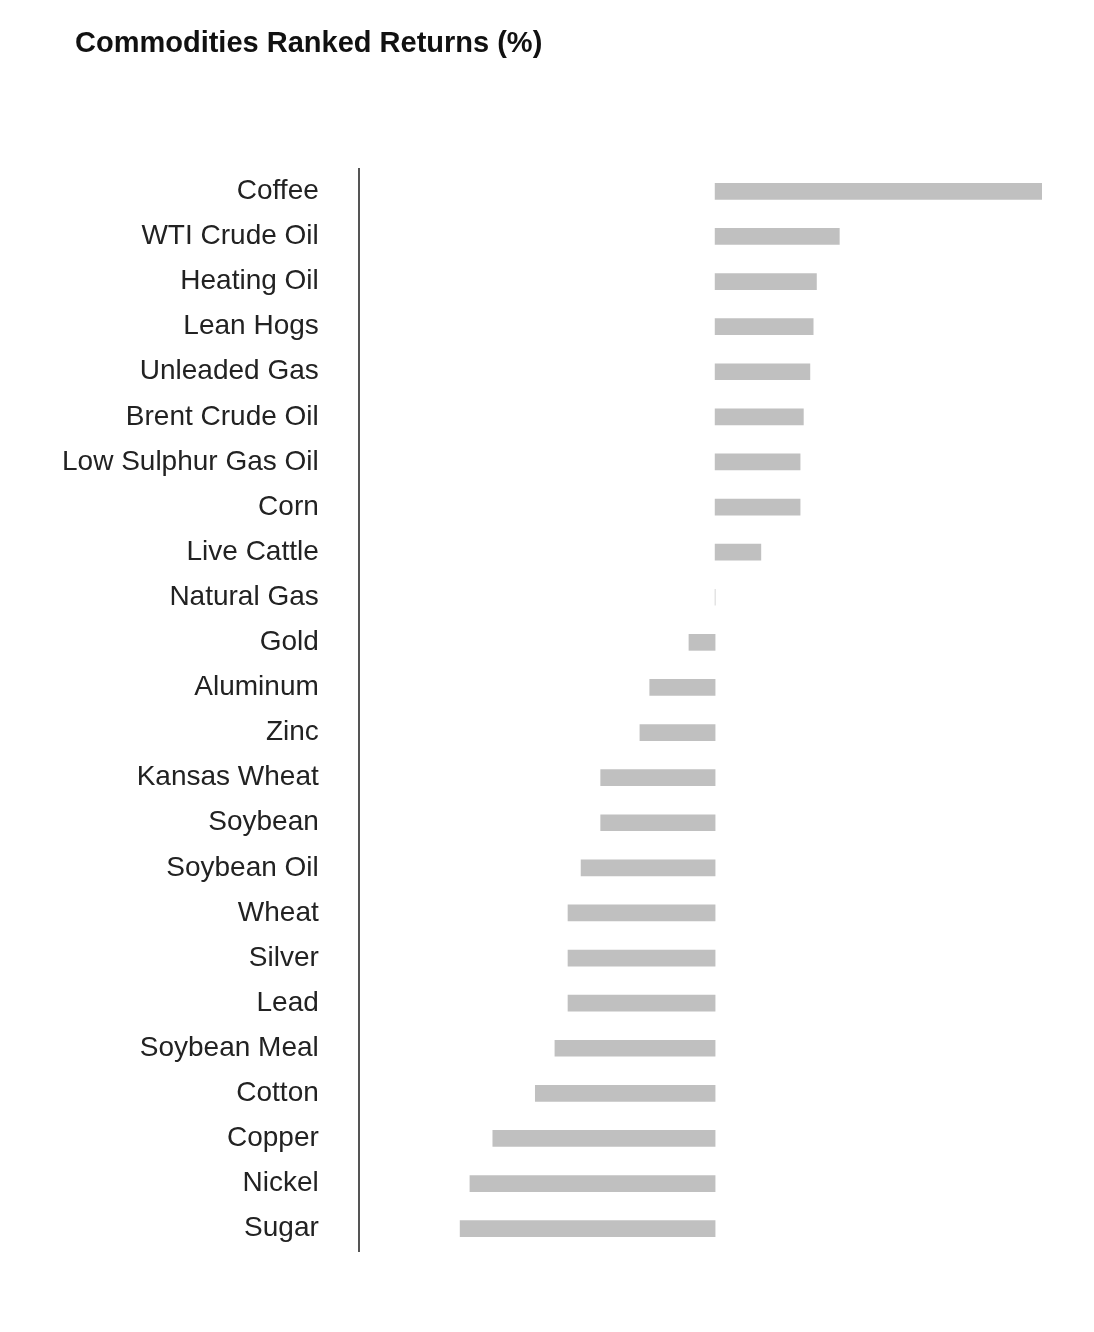  What do you see at coordinates (252, 550) in the screenshot?
I see `y-tick-label: Live Cattle` at bounding box center [252, 550].